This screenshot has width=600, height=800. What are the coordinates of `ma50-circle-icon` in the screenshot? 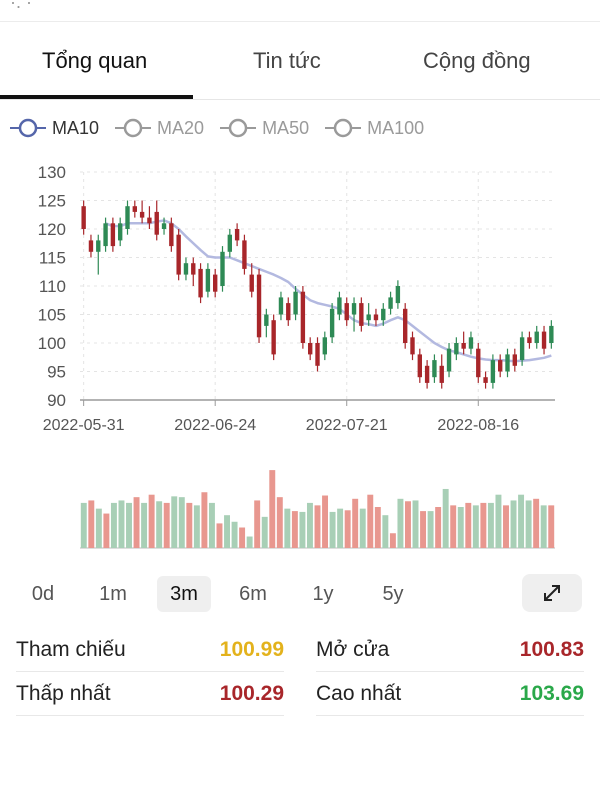 It's located at (238, 128).